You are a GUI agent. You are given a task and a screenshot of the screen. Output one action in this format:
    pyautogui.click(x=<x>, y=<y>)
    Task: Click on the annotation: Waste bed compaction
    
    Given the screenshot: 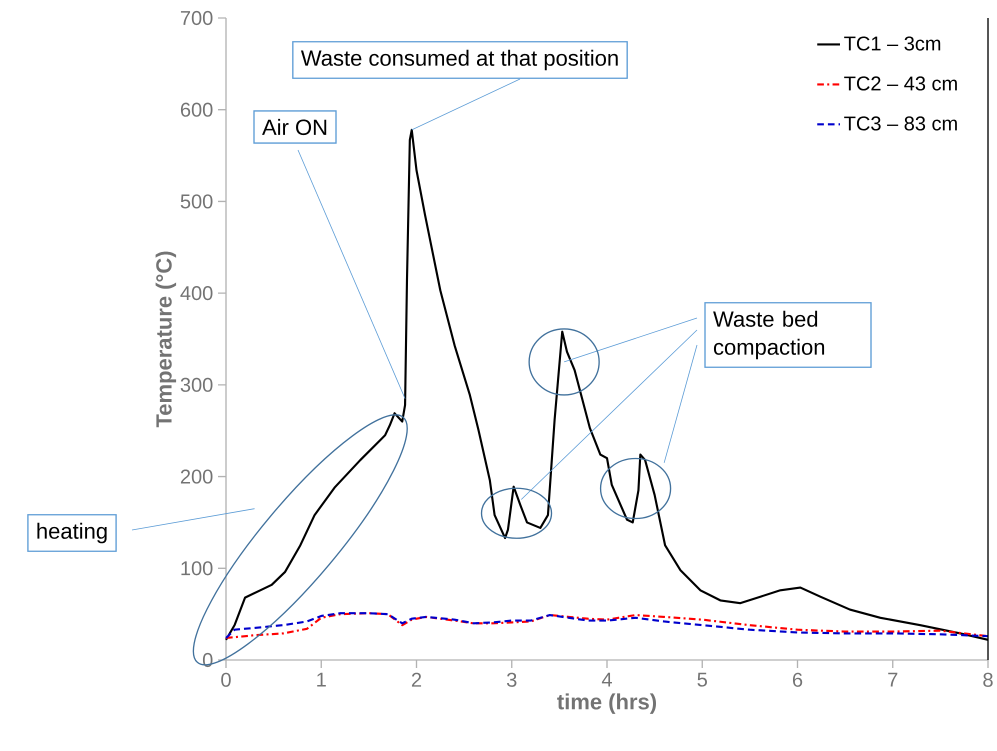 What is the action you would take?
    pyautogui.click(x=768, y=335)
    